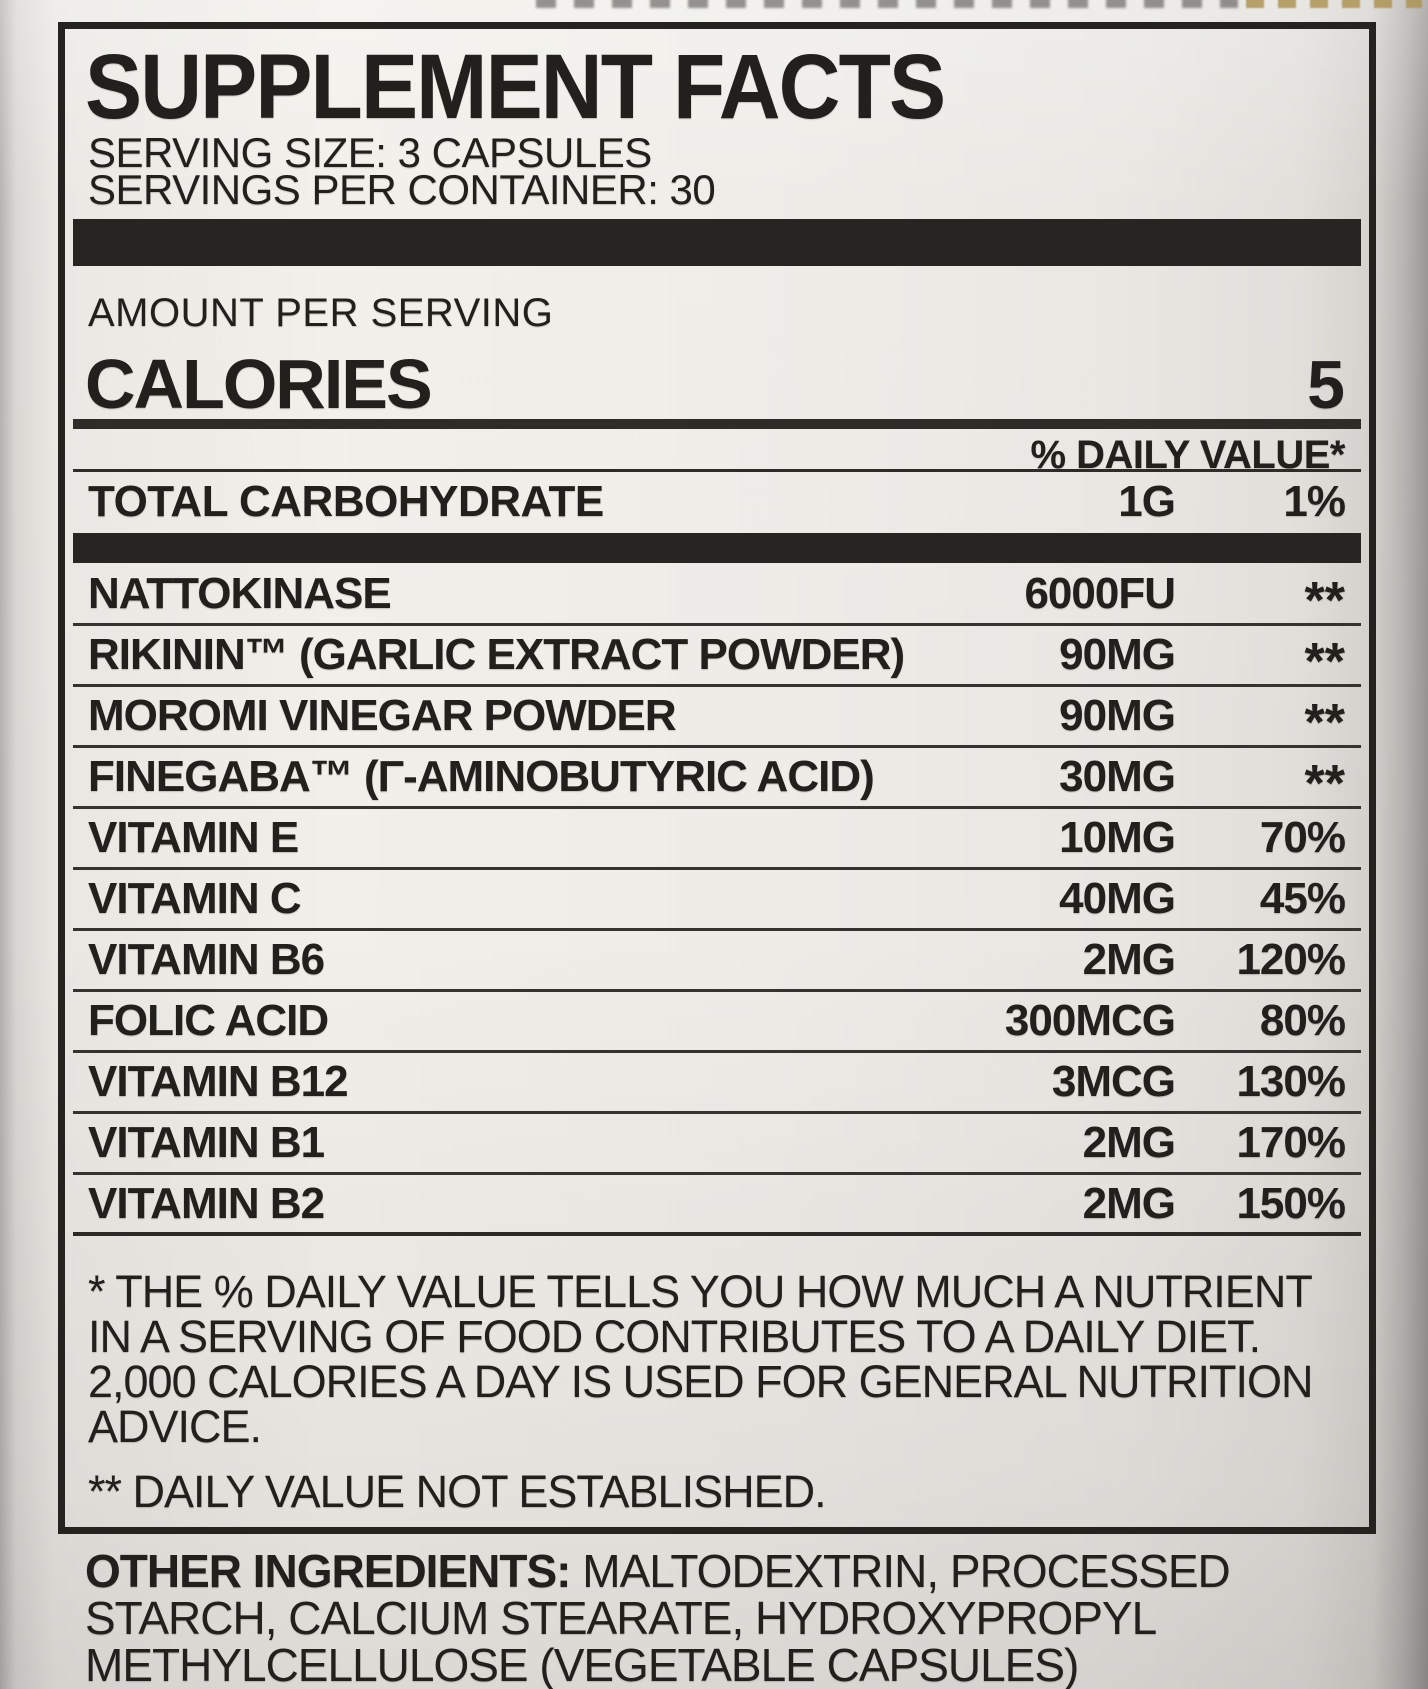 The height and width of the screenshot is (1689, 1428). I want to click on row-amount: 300MCG, so click(1090, 1020).